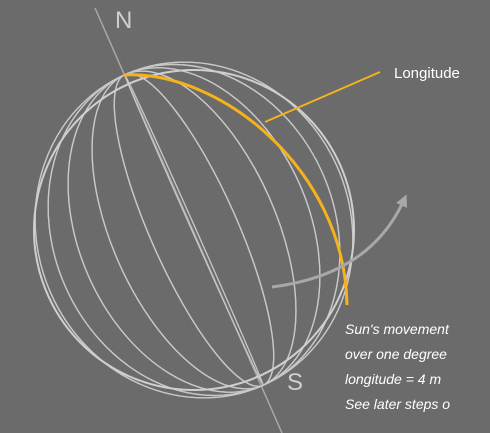 This screenshot has width=490, height=433. Describe the element at coordinates (295, 382) in the screenshot. I see `south-label: S` at that location.